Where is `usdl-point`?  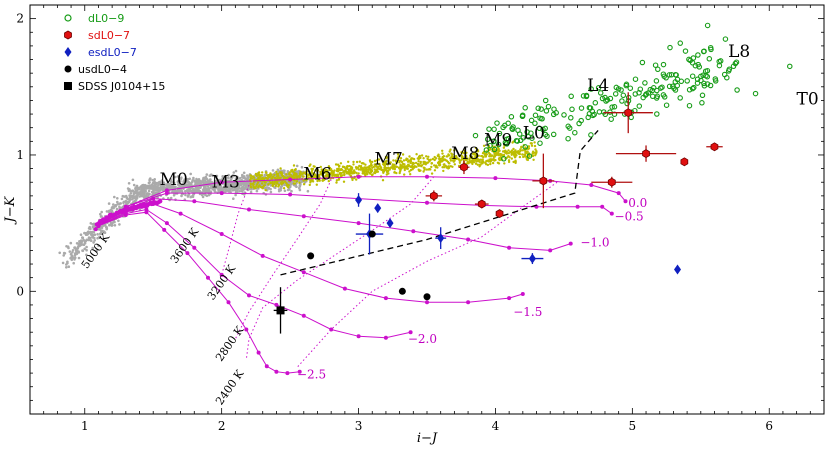 usdl-point is located at coordinates (372, 234).